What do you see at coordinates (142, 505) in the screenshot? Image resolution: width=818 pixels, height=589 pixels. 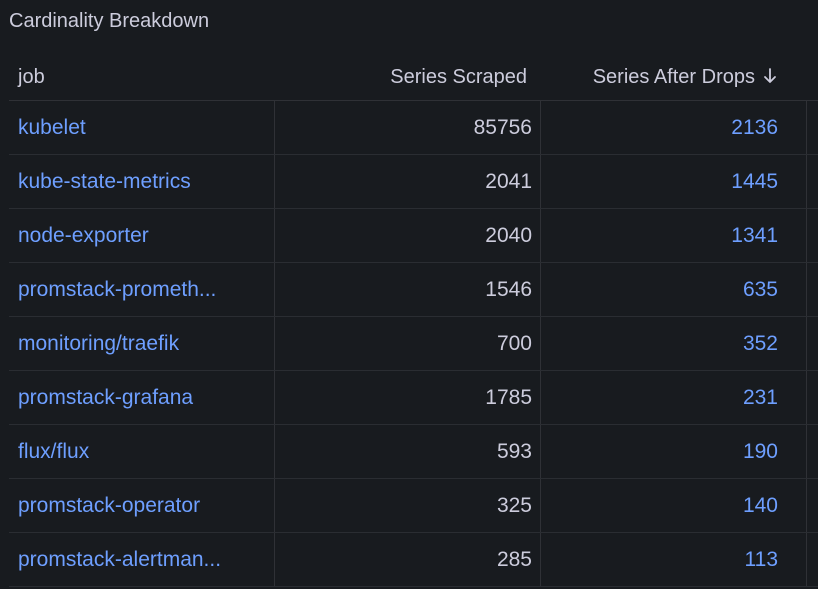 I see `job-link: promstack-operator` at bounding box center [142, 505].